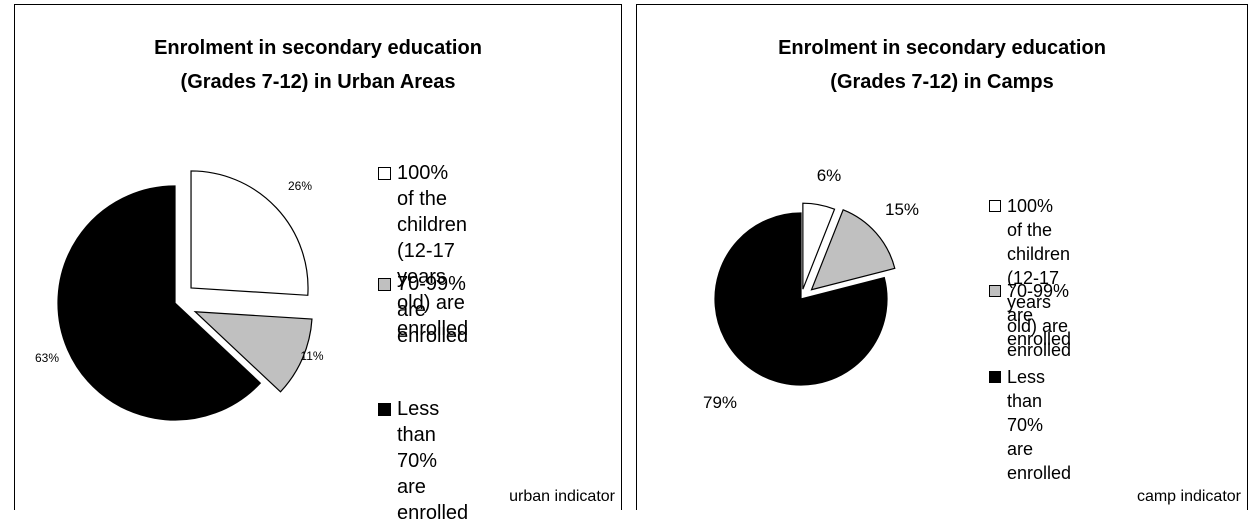 The width and height of the screenshot is (1248, 526). Describe the element at coordinates (1188, 496) in the screenshot. I see `footnote: camp indicator` at that location.